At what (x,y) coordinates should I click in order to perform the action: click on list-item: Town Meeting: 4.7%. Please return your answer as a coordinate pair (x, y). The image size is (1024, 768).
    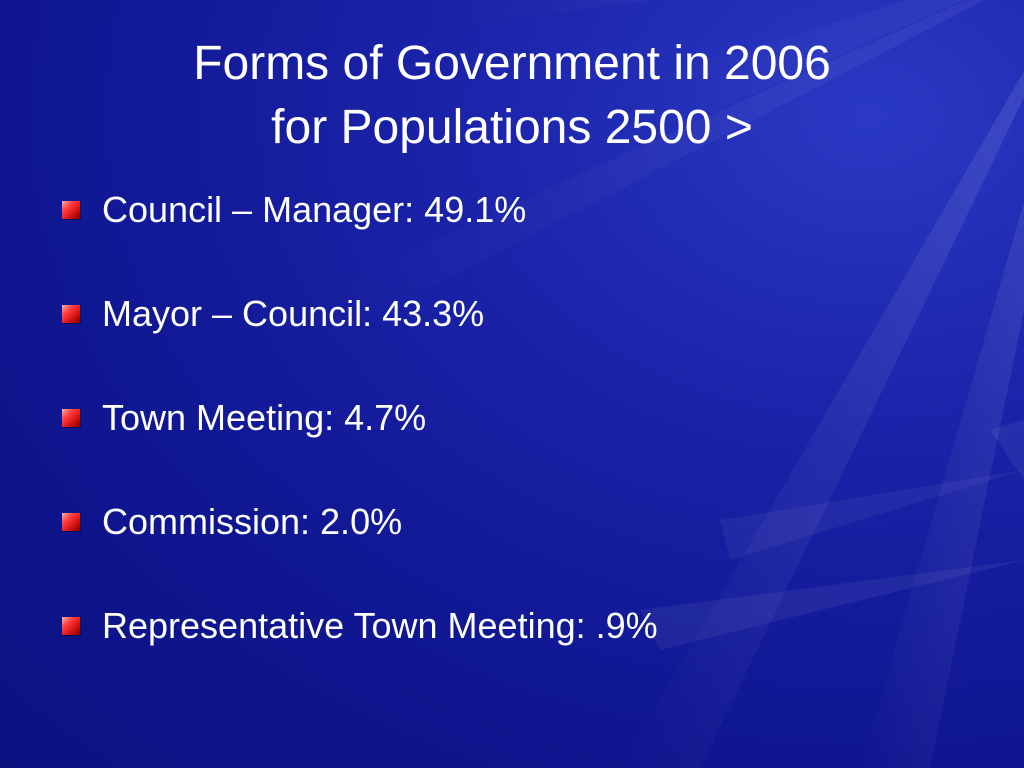
    Looking at the image, I should click on (360, 418).